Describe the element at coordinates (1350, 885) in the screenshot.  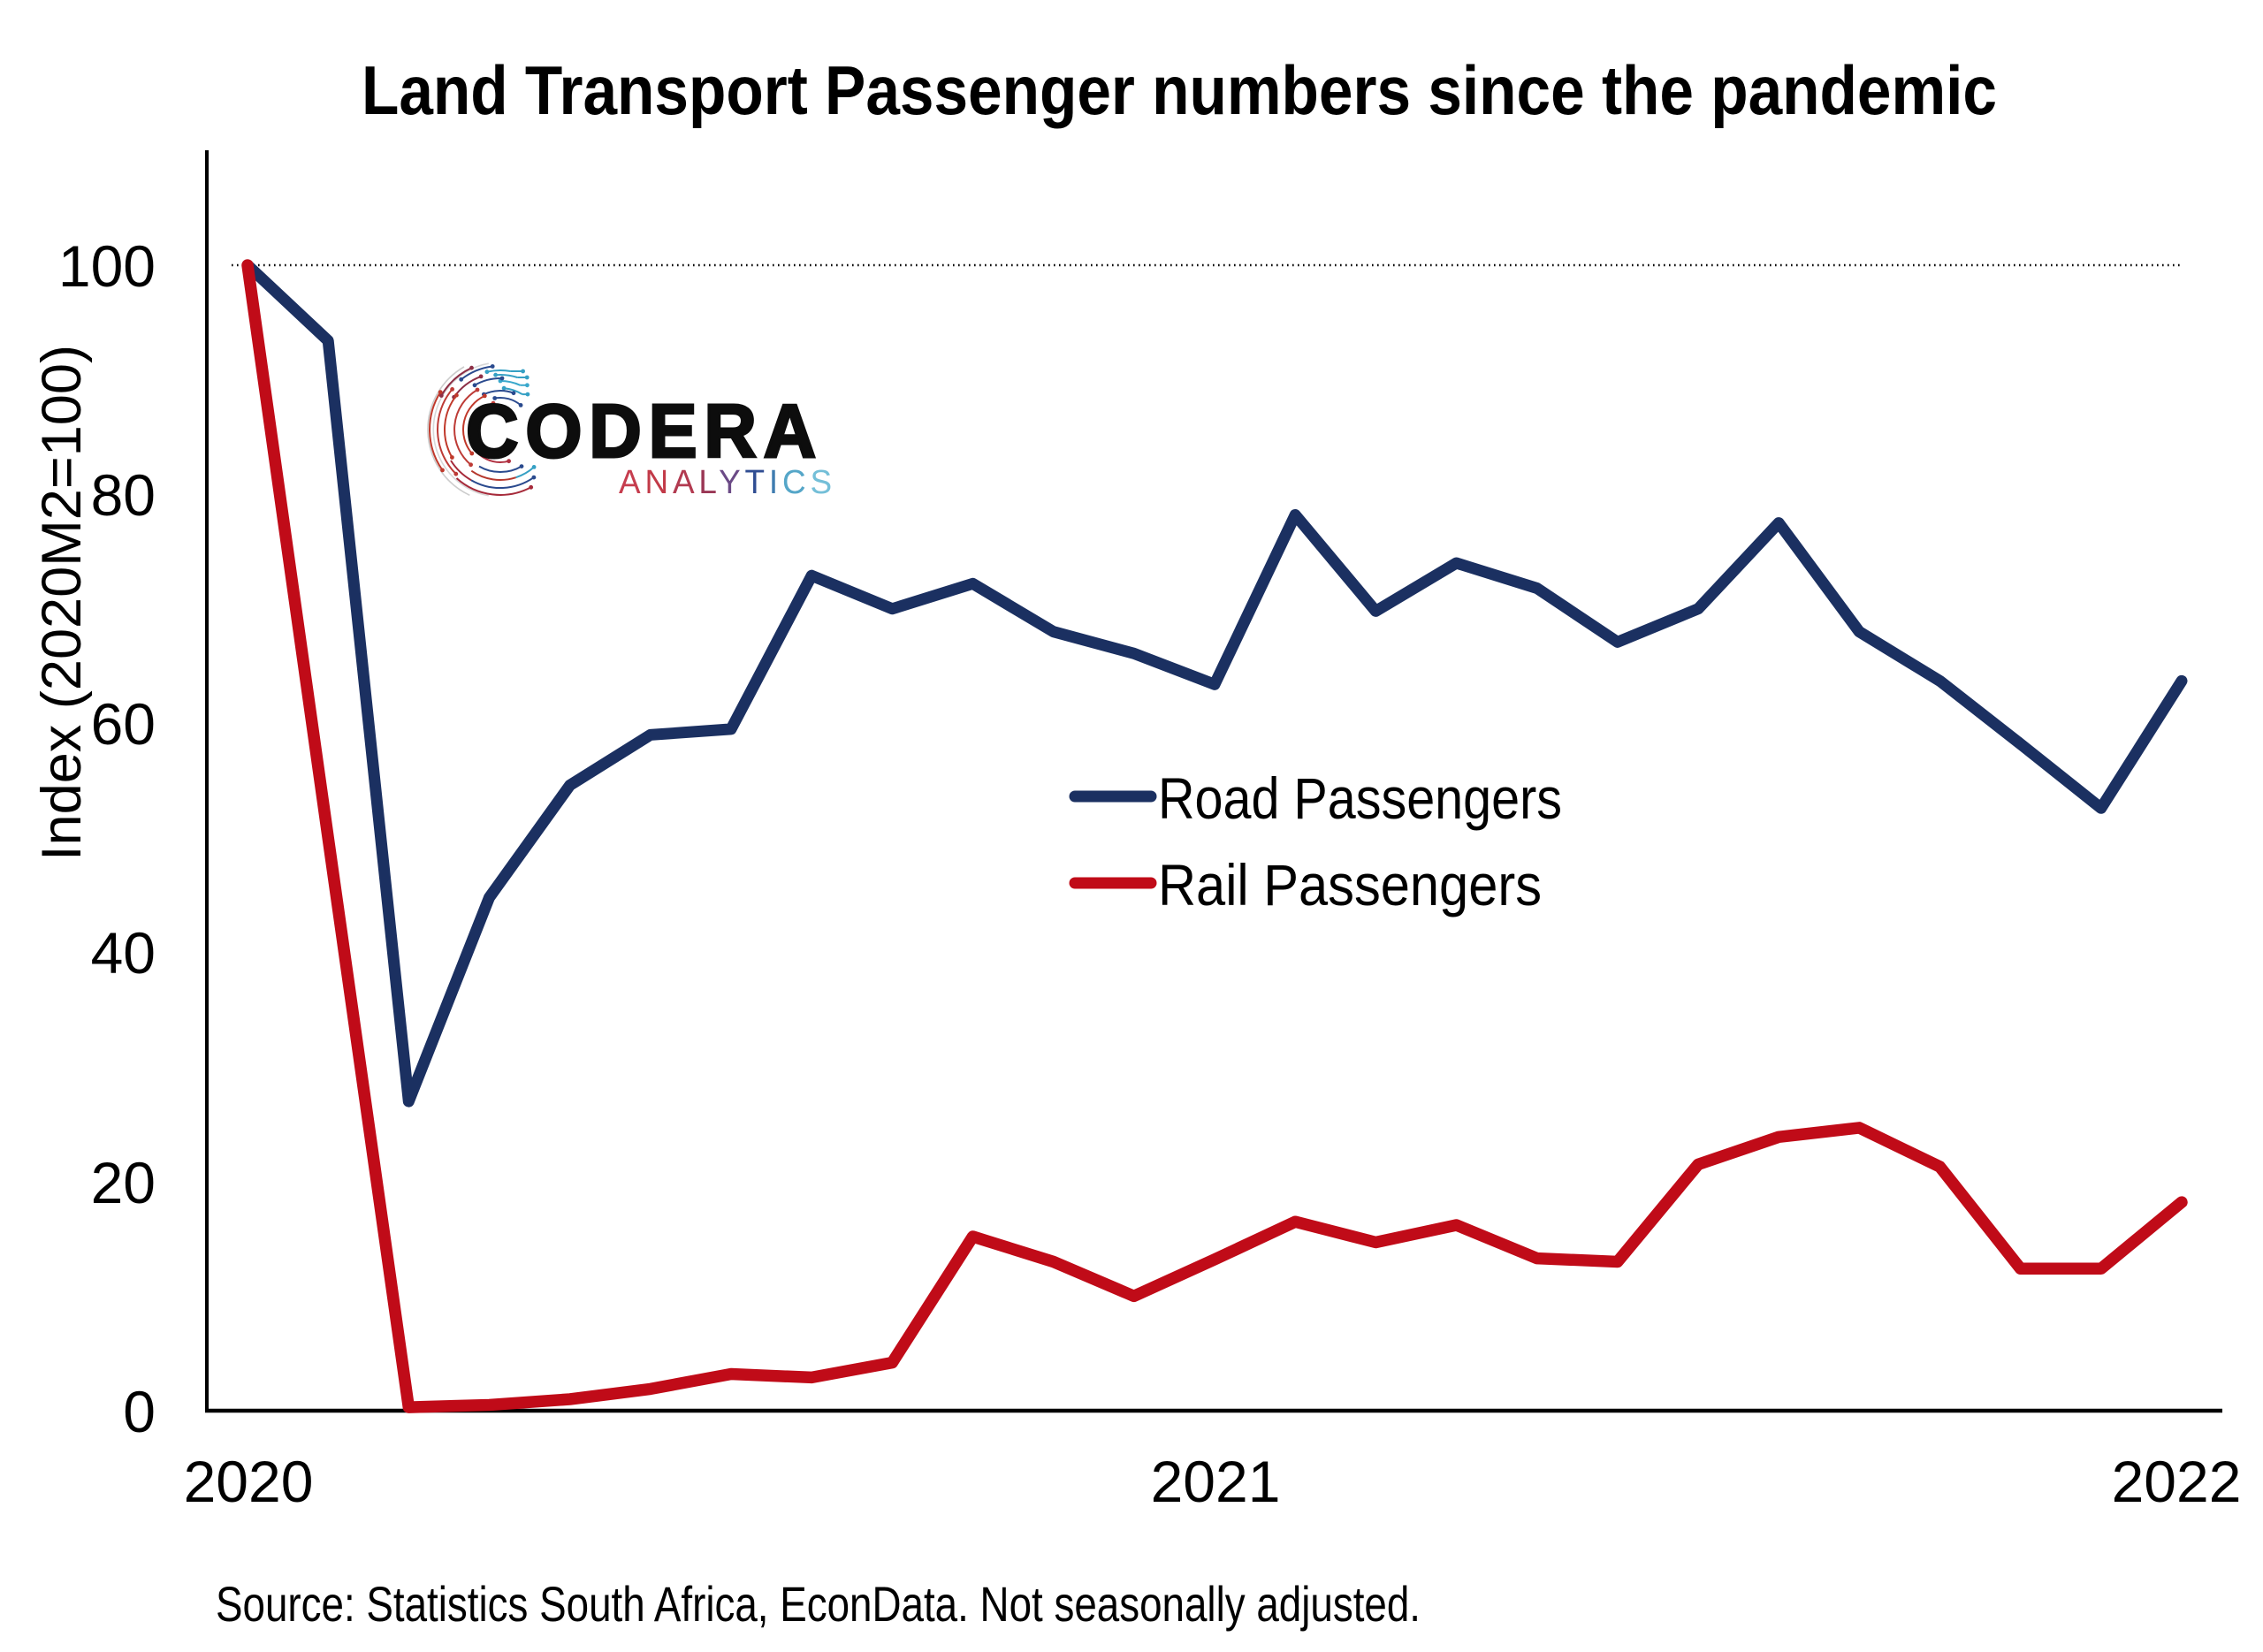
I see `svg-text: Rail Passengers` at that location.